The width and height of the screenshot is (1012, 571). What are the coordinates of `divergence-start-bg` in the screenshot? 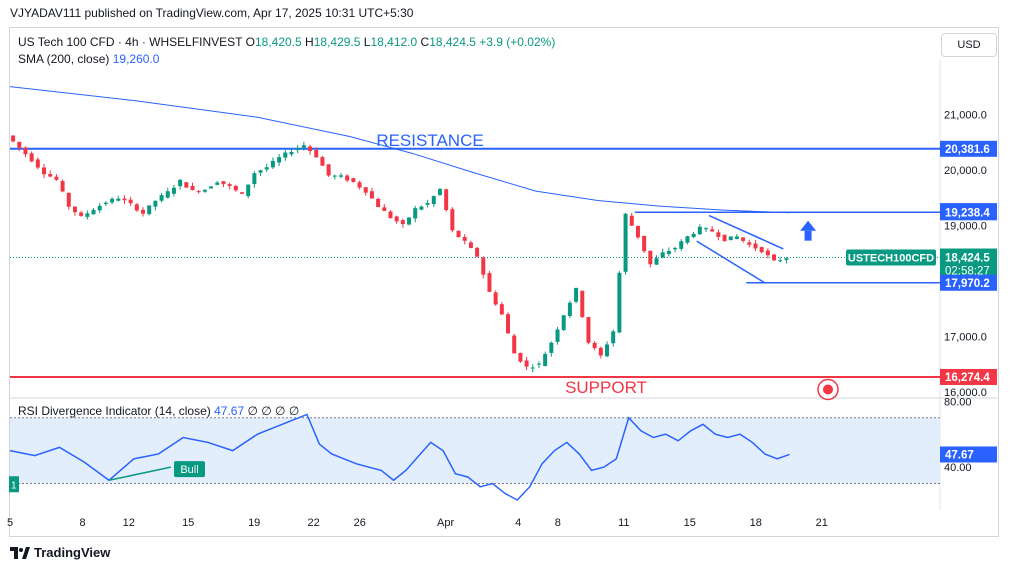 It's located at (14, 484).